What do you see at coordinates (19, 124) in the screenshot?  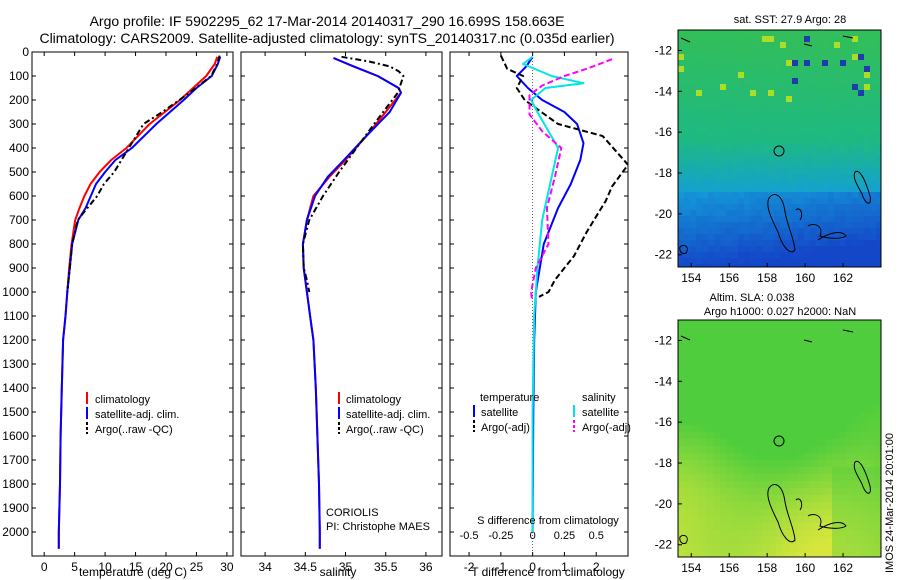 I see `y-tick-label: 300` at bounding box center [19, 124].